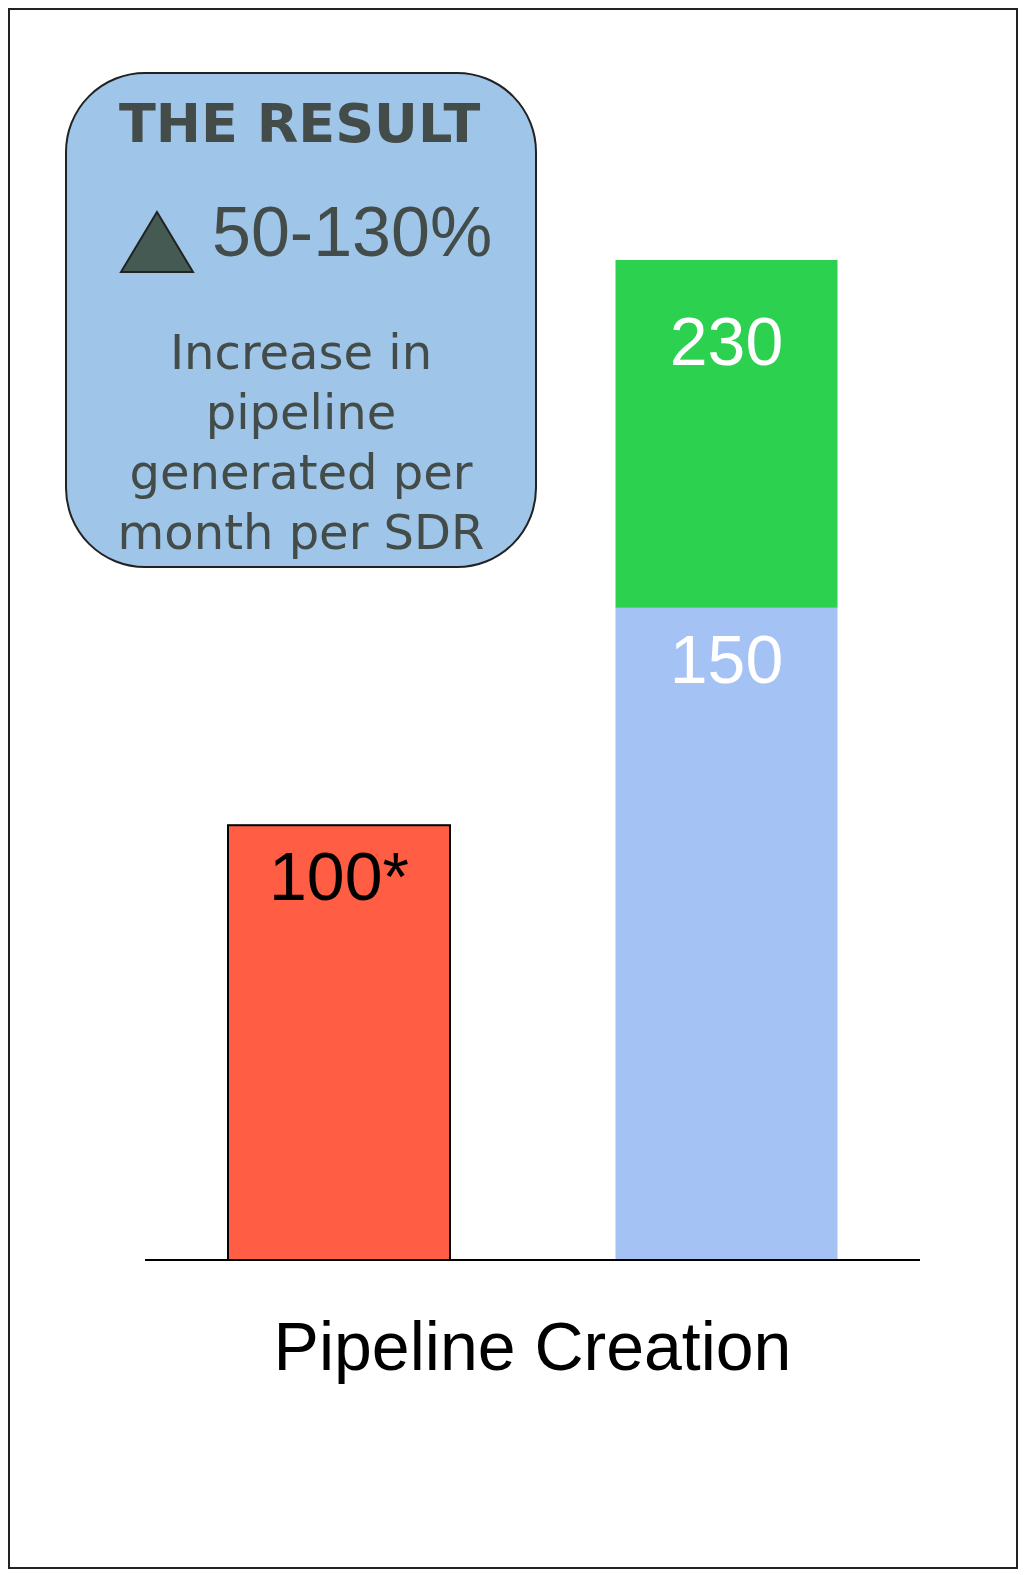  Describe the element at coordinates (301, 442) in the screenshot. I see `annotation: Increase in pipeline generated per month per SDR` at that location.